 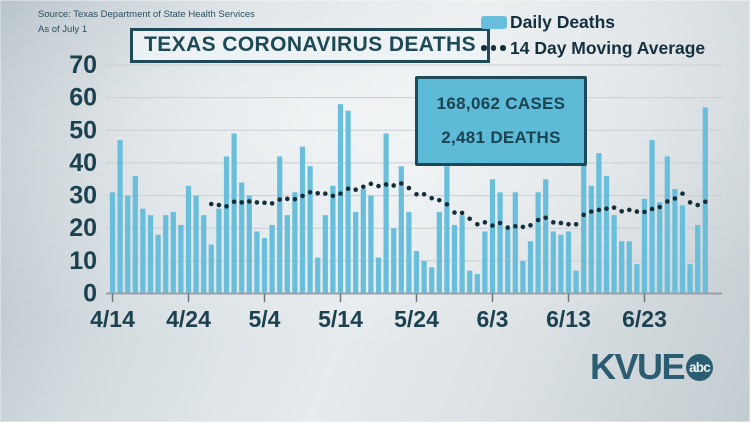 I want to click on legend-item-moving-average: 14 Day Moving Average, so click(x=593, y=48).